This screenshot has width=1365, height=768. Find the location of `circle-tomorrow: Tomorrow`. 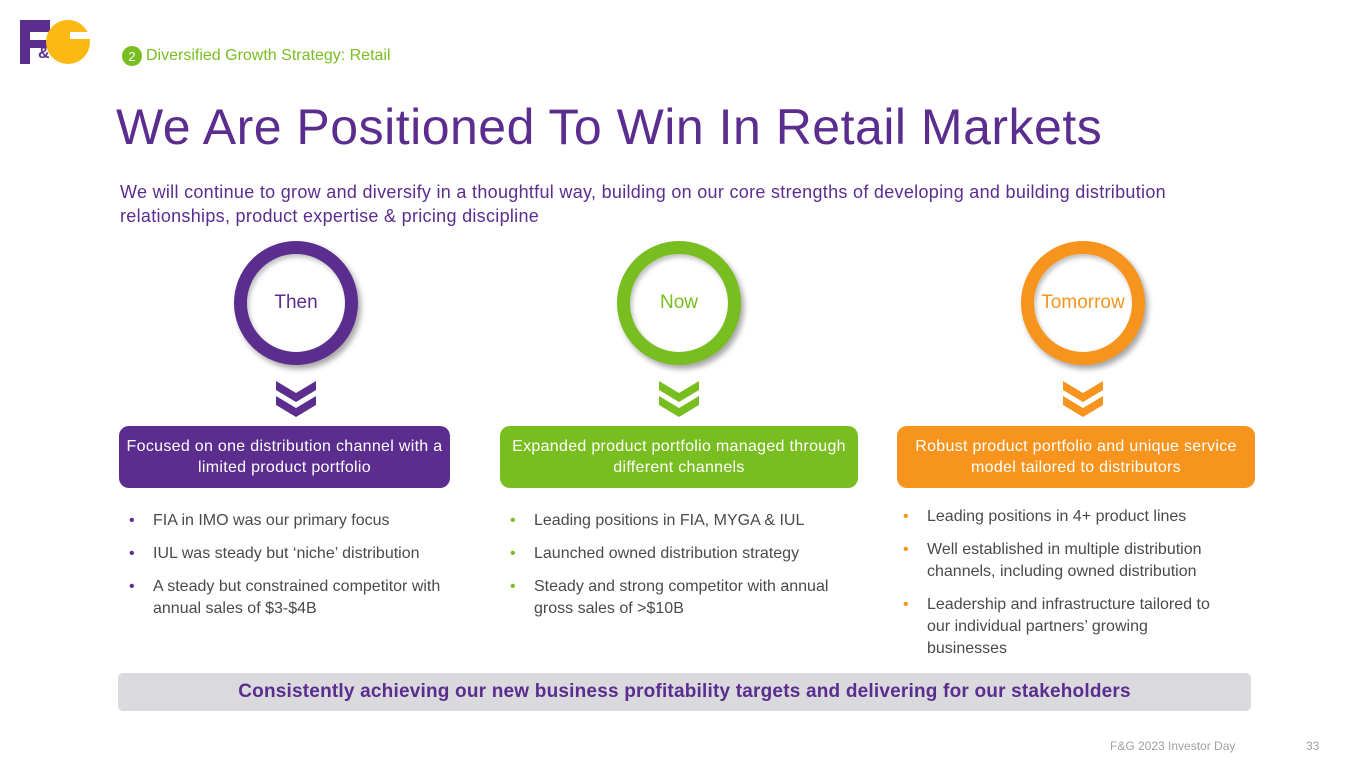

circle-tomorrow: Tomorrow is located at coordinates (1083, 303).